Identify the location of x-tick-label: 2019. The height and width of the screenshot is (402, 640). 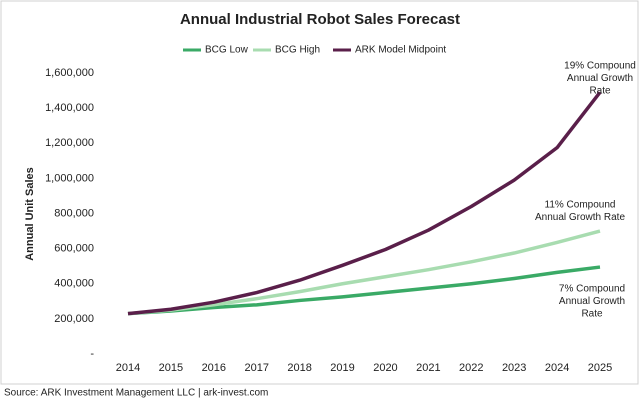
(342, 368).